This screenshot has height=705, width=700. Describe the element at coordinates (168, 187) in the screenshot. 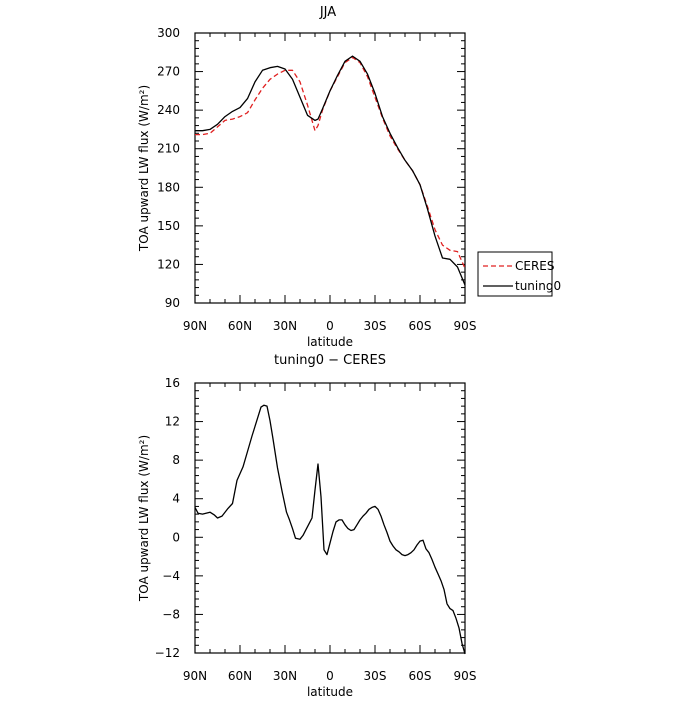

I see `y-tick-label: 180` at that location.